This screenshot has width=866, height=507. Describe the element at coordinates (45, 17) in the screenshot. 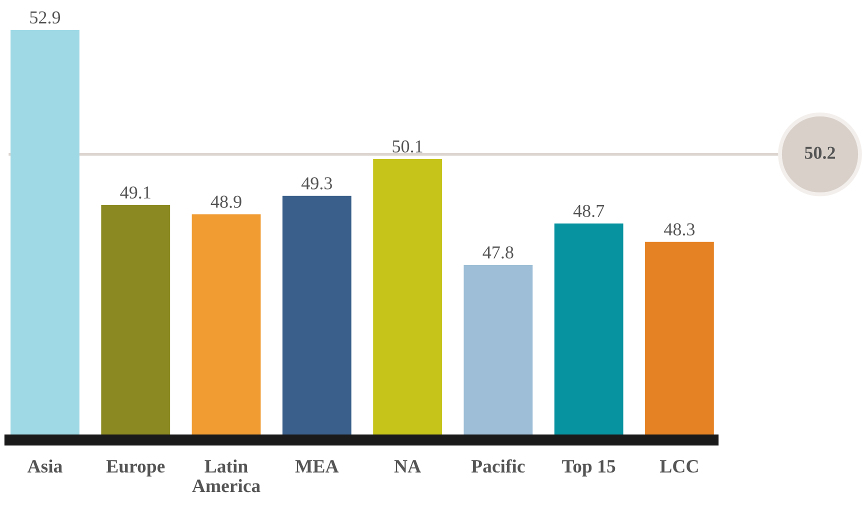

I see `data-label: 52.9` at that location.